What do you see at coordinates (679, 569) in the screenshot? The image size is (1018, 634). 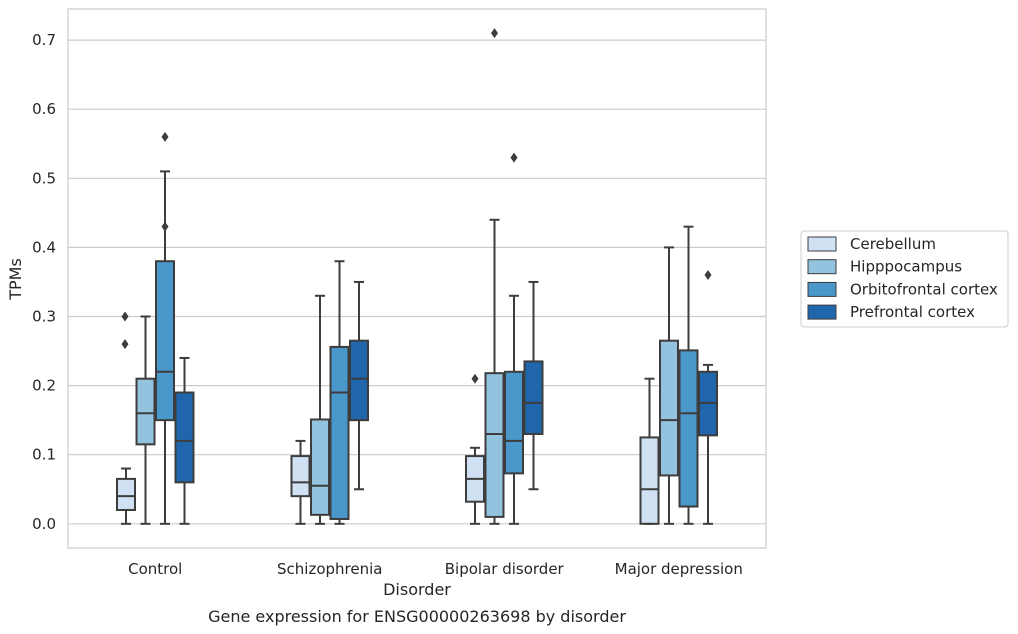 I see `x-tick-label: Major depression` at bounding box center [679, 569].